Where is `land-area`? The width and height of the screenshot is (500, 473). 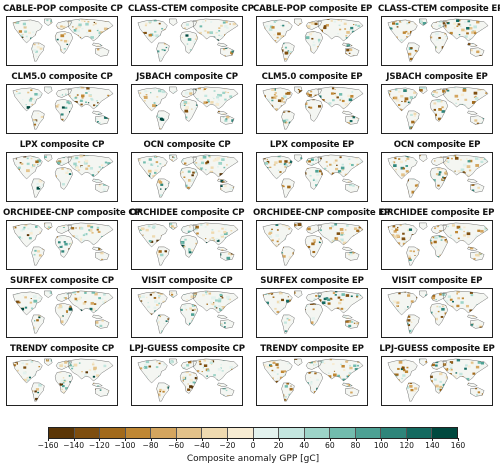 land-area is located at coordinates (97, 316).